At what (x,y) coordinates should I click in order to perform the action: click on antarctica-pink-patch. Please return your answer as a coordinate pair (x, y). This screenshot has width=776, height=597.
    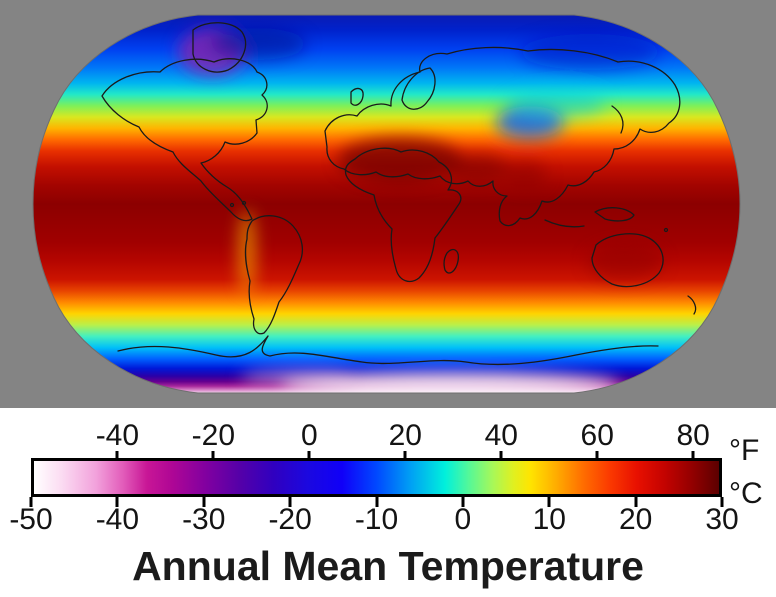
    Looking at the image, I should click on (300, 378).